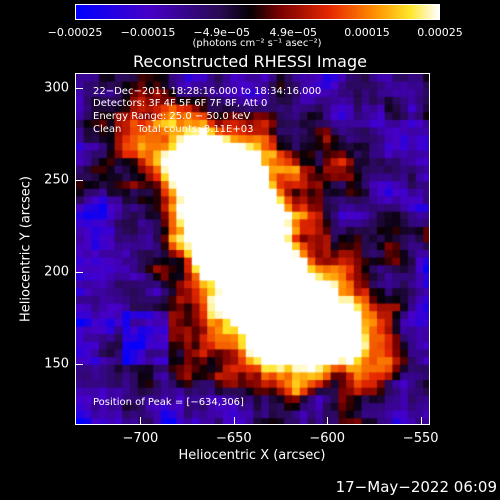  I want to click on colorbar-tick-label: 0.00015, so click(367, 32).